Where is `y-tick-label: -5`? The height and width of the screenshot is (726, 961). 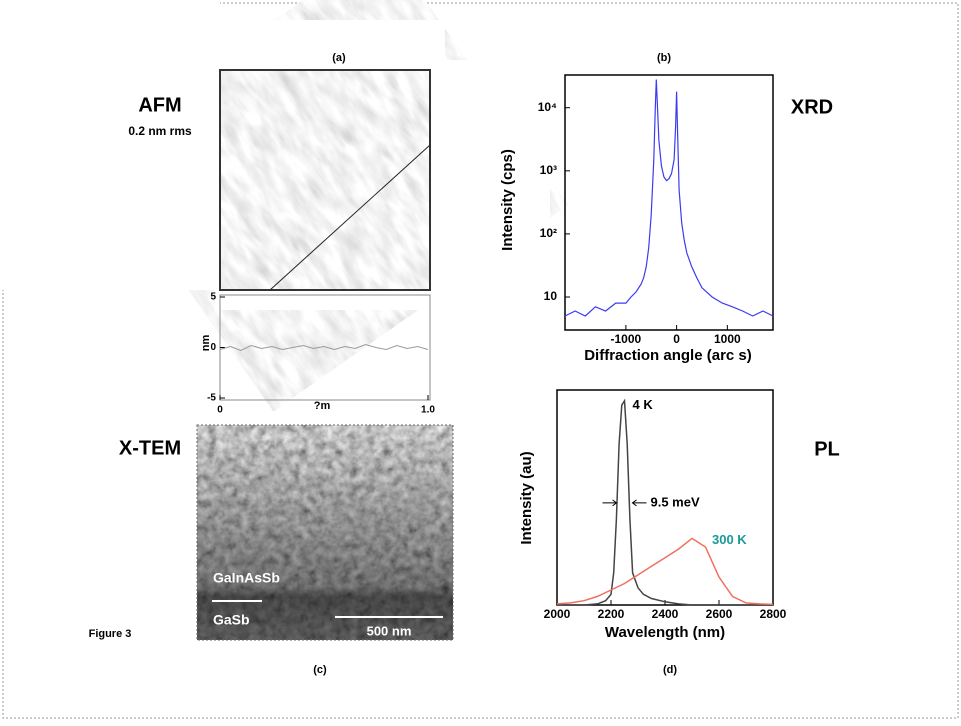 y-tick-label: -5 is located at coordinates (211, 398).